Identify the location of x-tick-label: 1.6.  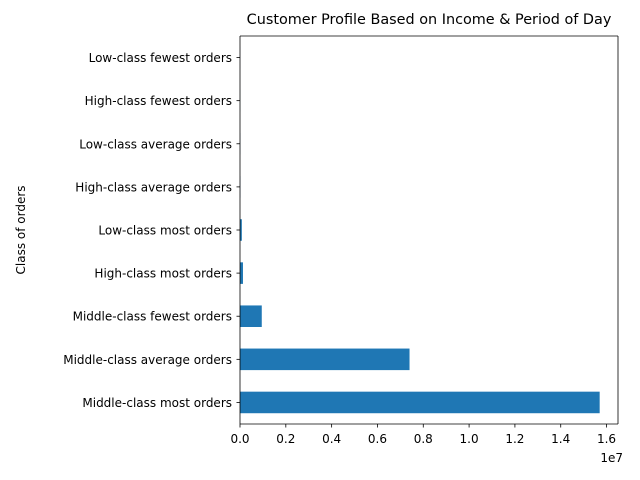
(606, 439).